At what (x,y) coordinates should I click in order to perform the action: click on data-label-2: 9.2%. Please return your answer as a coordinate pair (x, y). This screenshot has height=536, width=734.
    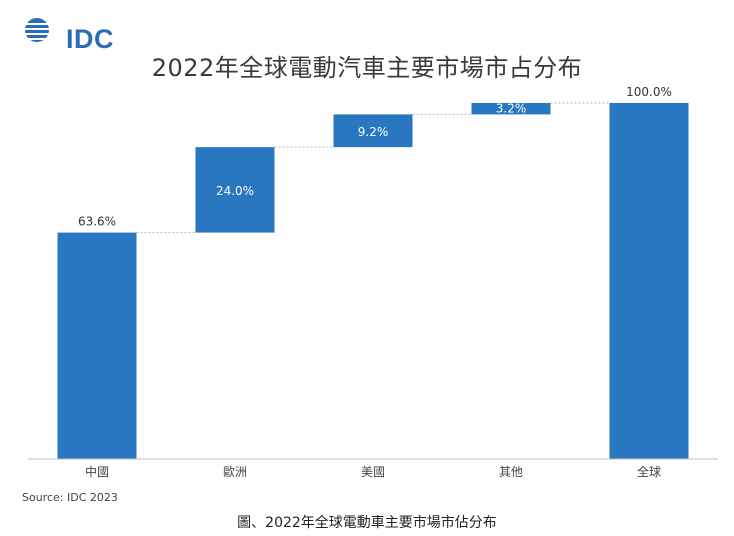
    Looking at the image, I should click on (373, 132).